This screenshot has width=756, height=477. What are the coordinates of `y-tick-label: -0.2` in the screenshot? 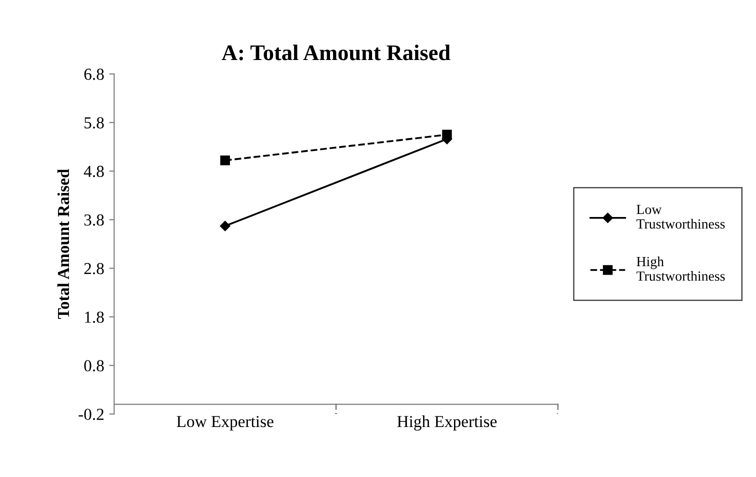 It's located at (91, 414).